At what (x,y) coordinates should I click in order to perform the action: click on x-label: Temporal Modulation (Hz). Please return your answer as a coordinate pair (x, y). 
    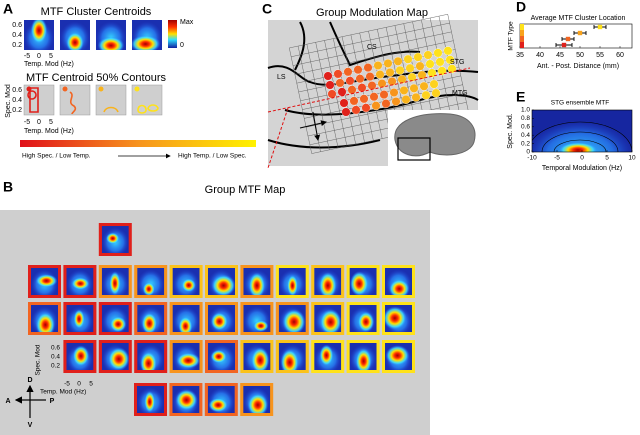
    Looking at the image, I should click on (582, 168).